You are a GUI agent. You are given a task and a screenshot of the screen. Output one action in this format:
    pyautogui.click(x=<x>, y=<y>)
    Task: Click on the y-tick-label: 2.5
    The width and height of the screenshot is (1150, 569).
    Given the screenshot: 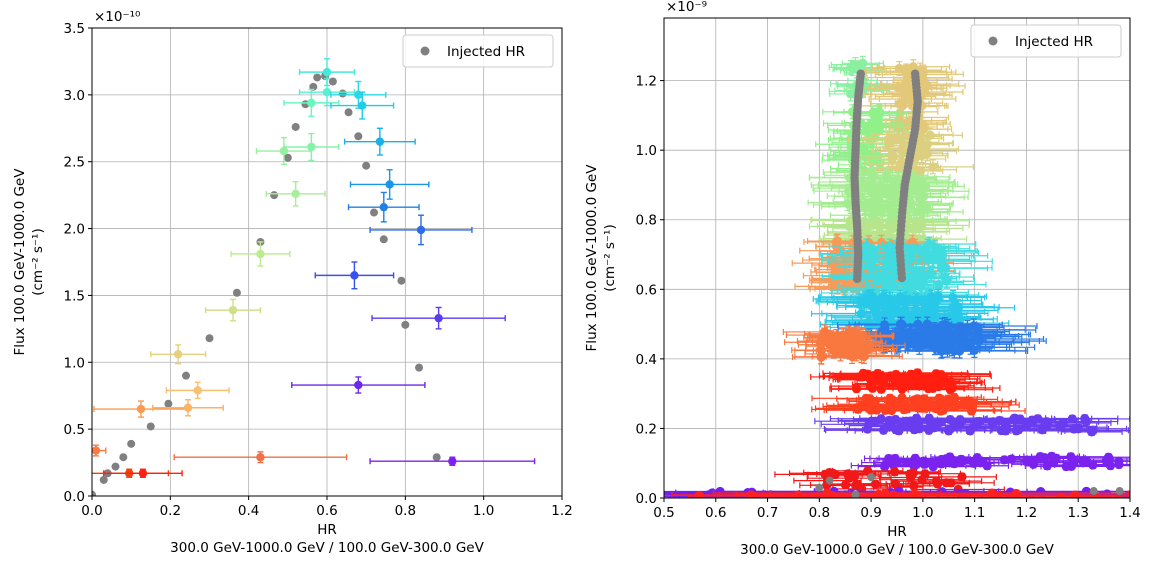 What is the action you would take?
    pyautogui.click(x=74, y=163)
    